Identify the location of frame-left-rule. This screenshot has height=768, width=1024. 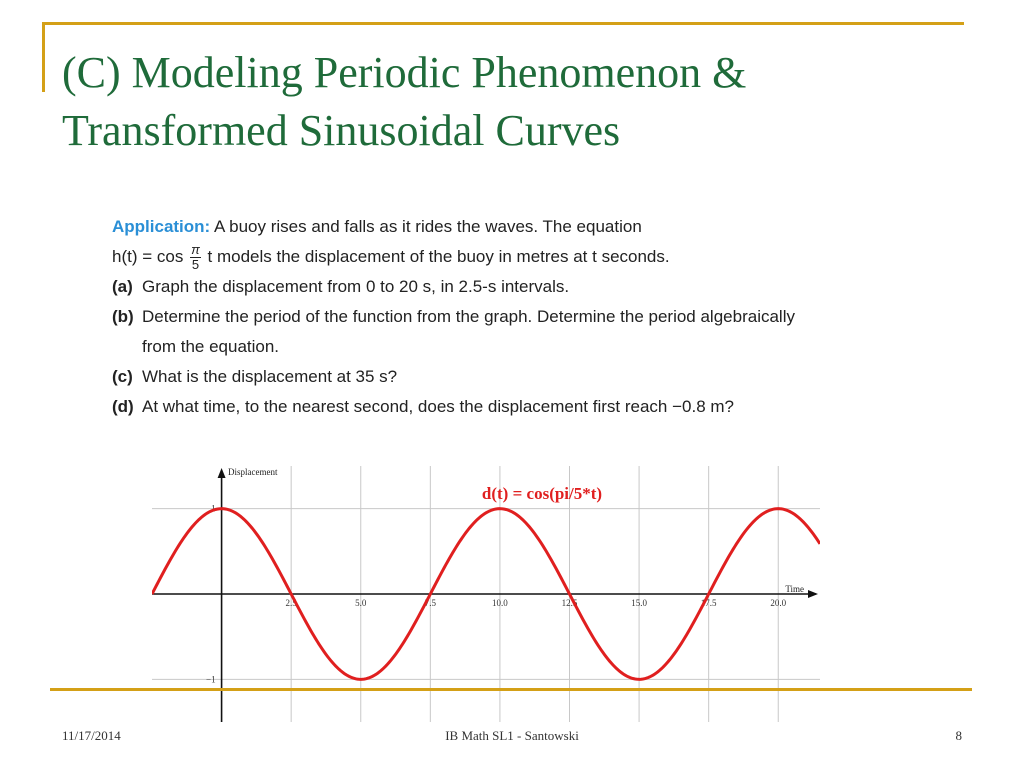
(43, 57).